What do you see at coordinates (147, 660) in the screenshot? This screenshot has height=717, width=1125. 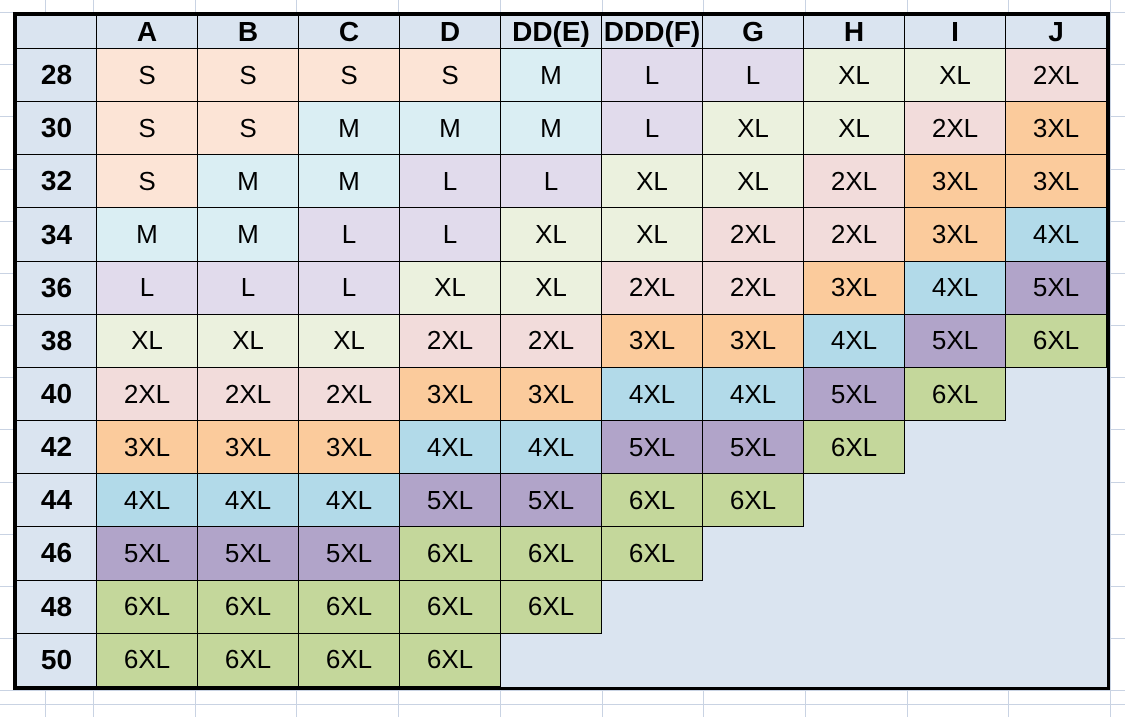 I see `size-cell-50-A: 6XL` at bounding box center [147, 660].